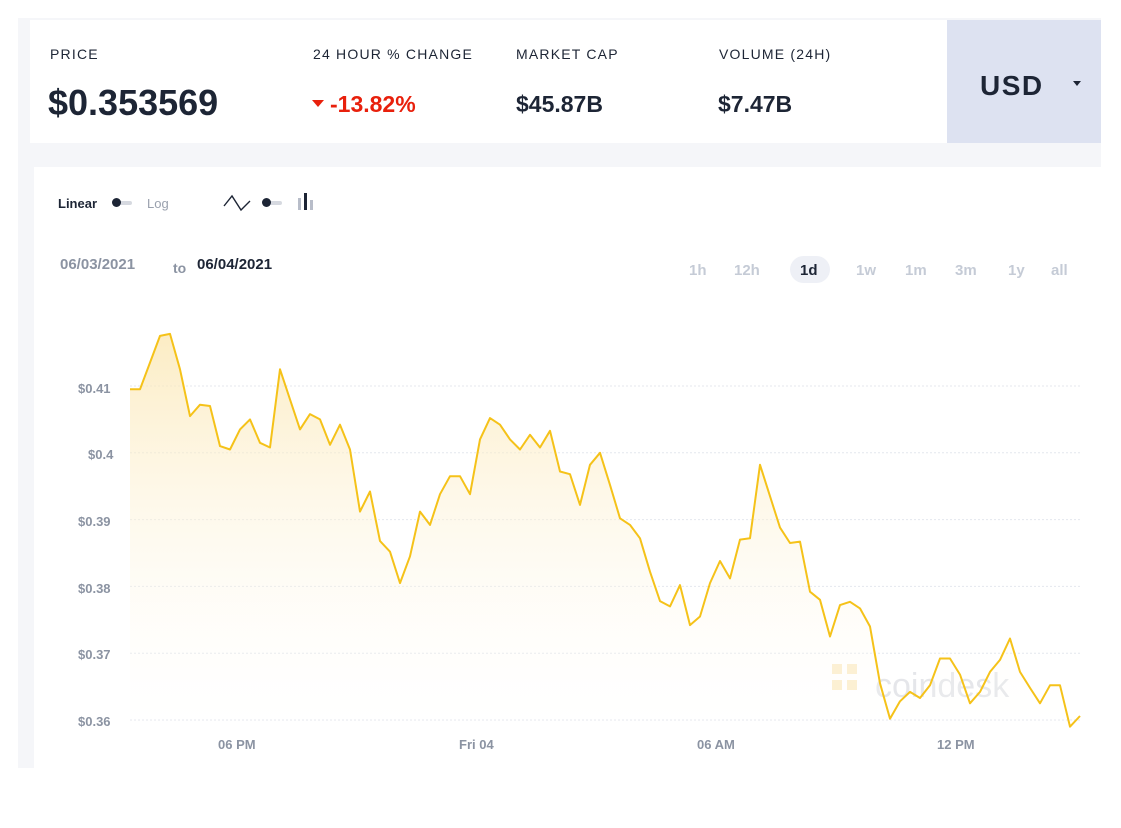  Describe the element at coordinates (559, 104) in the screenshot. I see `market-cap-value: $45.87B` at that location.